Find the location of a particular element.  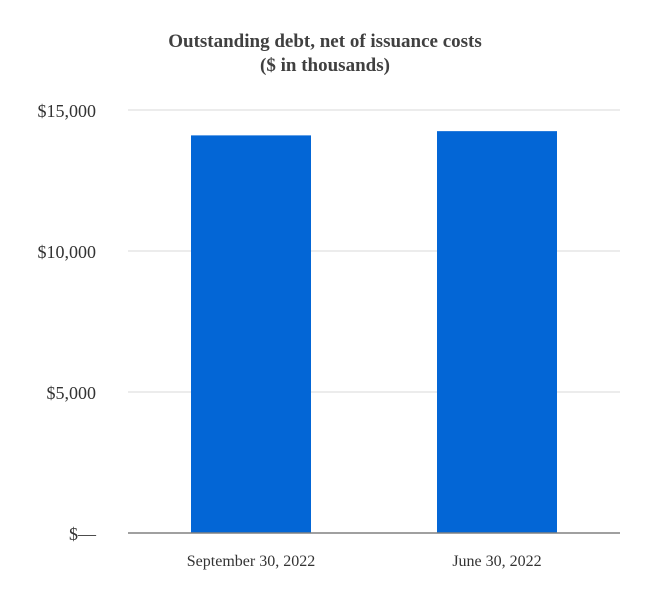

x-tick-label: September 30, 2022 is located at coordinates (251, 561).